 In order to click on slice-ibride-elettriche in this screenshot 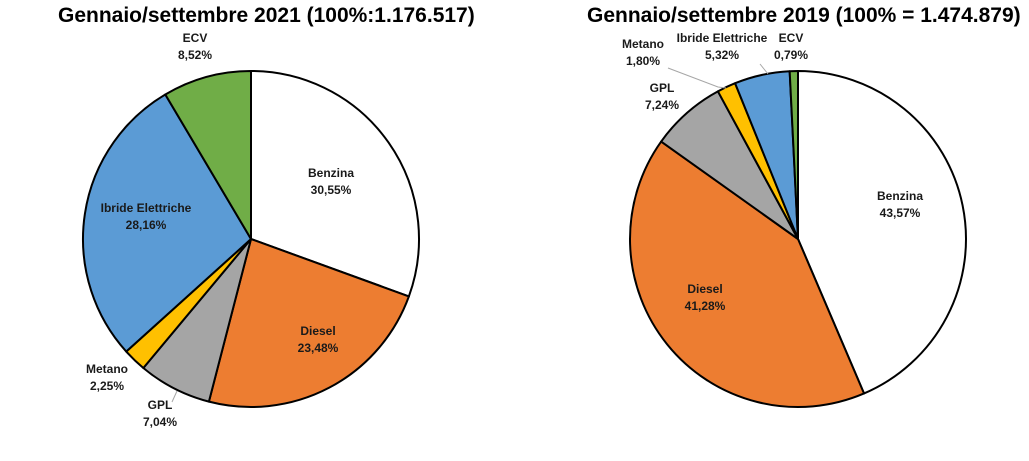, I will do `click(167, 223)`.